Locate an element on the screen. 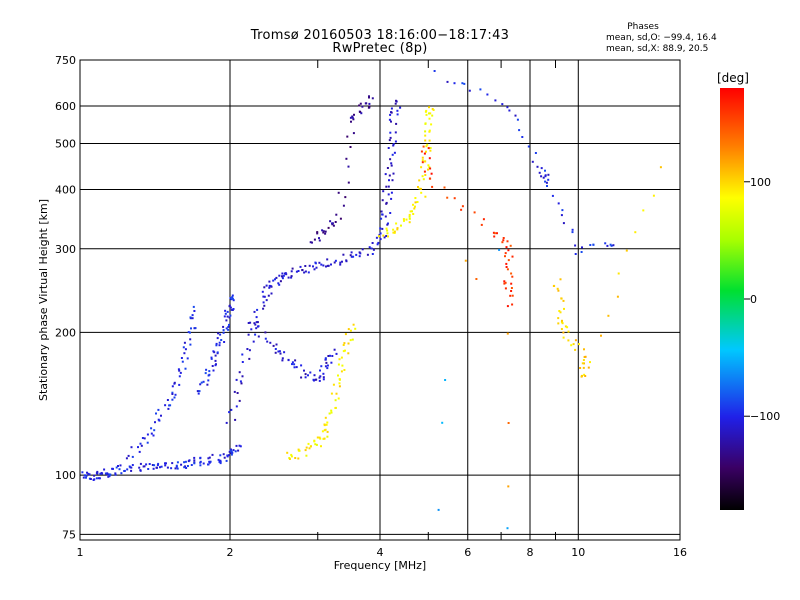 The height and width of the screenshot is (600, 800). y-tick-label: 500 is located at coordinates (65, 144).